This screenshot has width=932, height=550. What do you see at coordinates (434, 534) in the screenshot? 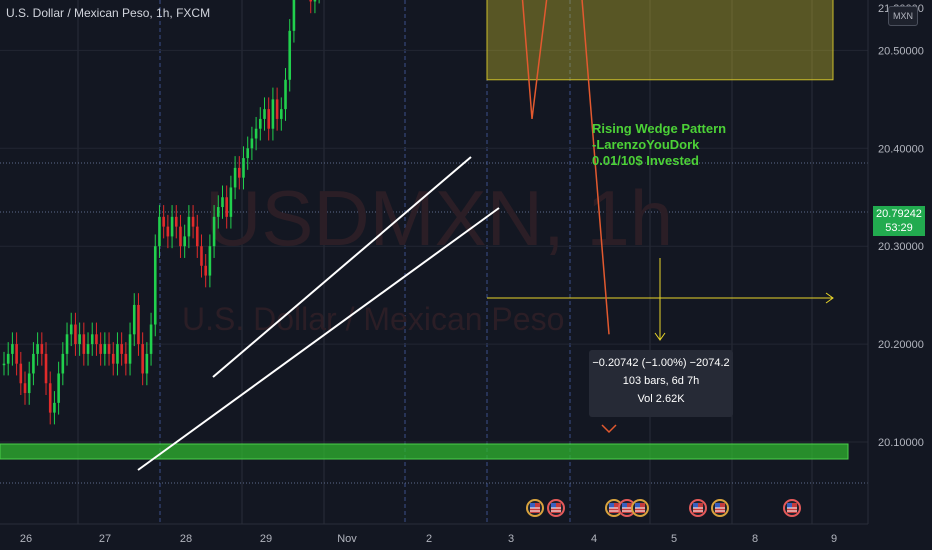
I see `time-axis: 26 27 28 29 Nov 2 3 4 5 8 9` at bounding box center [434, 534].